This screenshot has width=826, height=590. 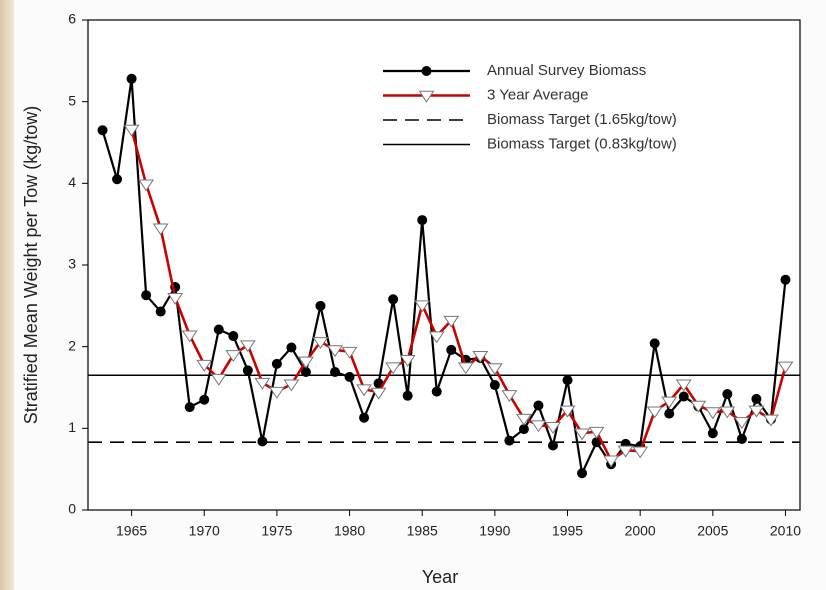 I want to click on legend-label: 3 Year Average, so click(x=537, y=94).